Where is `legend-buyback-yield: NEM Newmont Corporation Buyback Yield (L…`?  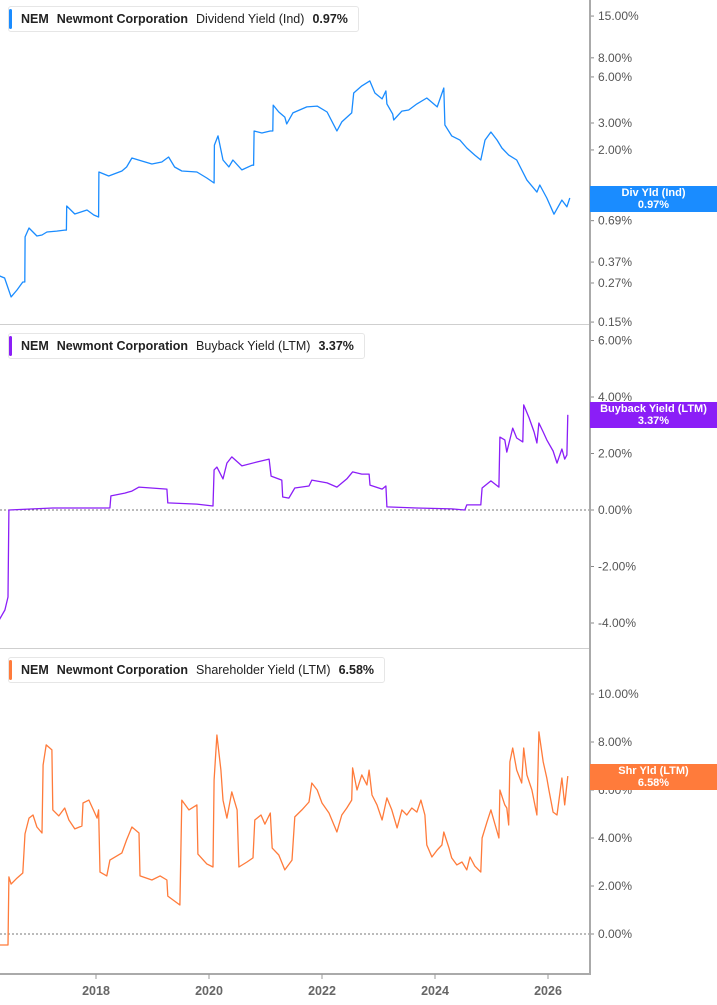
legend-buyback-yield: NEM Newmont Corporation Buyback Yield (L… is located at coordinates (186, 346).